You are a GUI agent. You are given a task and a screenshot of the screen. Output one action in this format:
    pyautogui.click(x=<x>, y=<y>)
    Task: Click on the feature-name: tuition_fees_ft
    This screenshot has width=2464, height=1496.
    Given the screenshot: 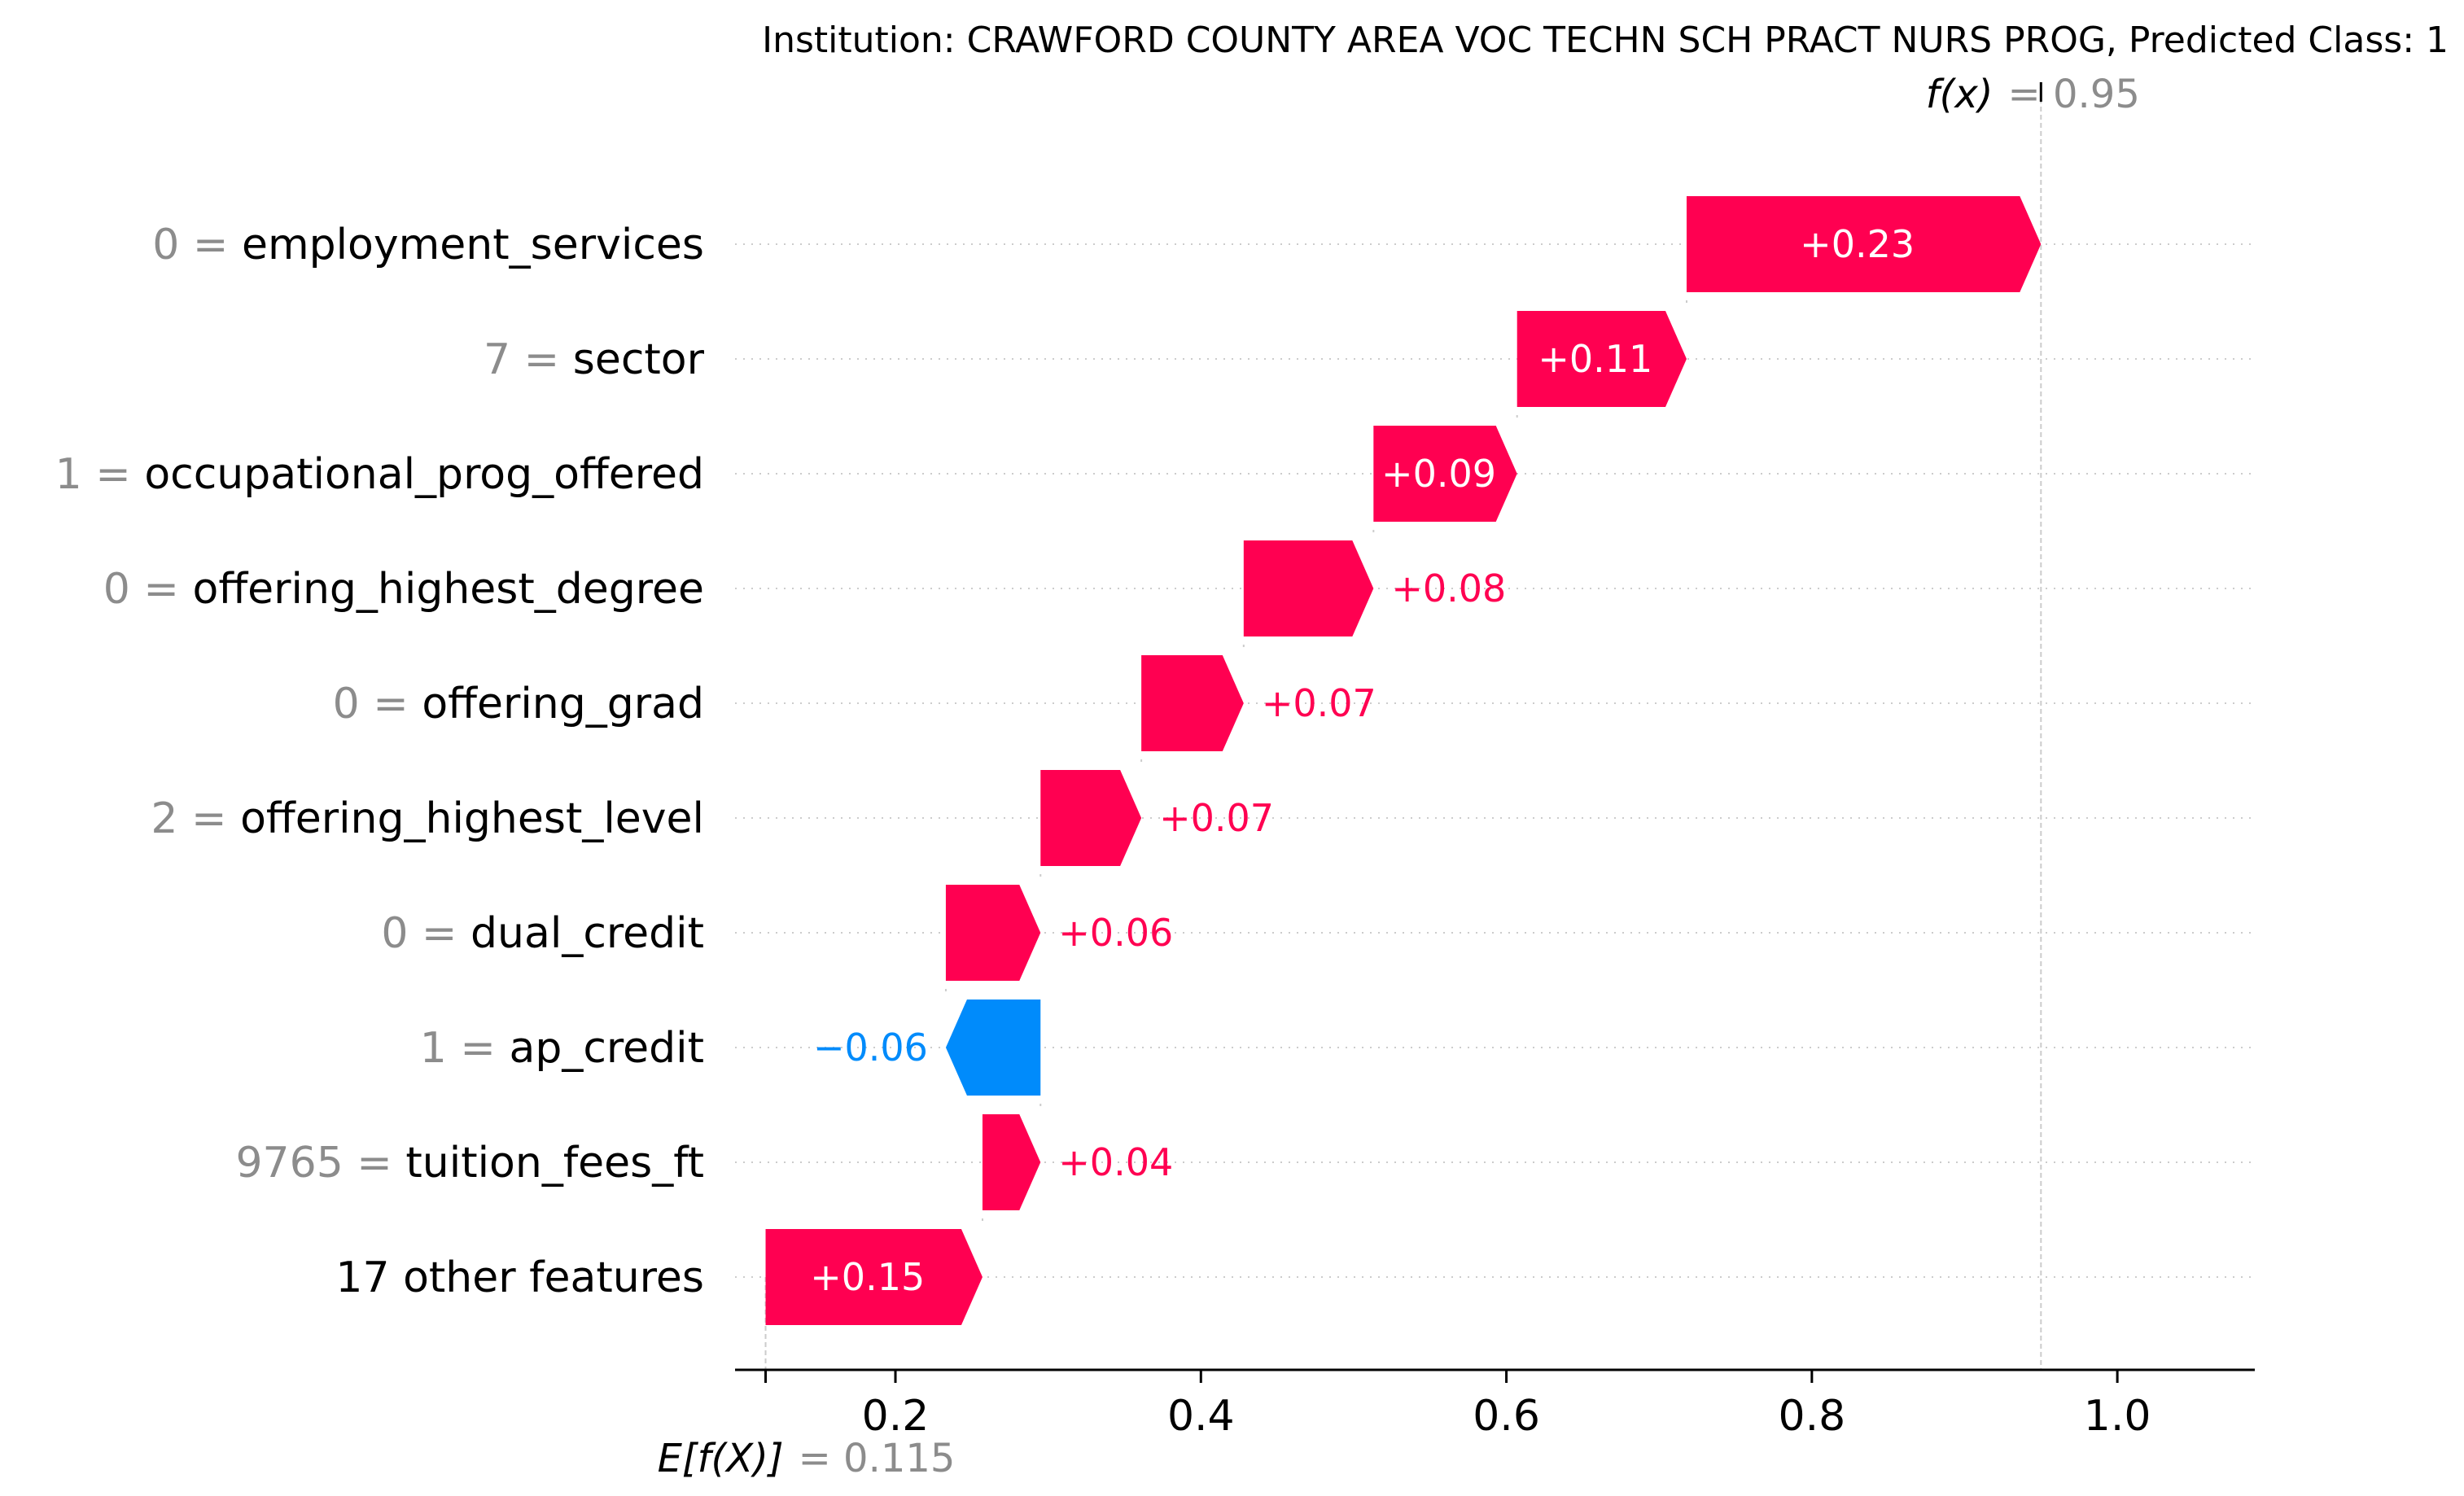 What is the action you would take?
    pyautogui.click(x=554, y=1163)
    